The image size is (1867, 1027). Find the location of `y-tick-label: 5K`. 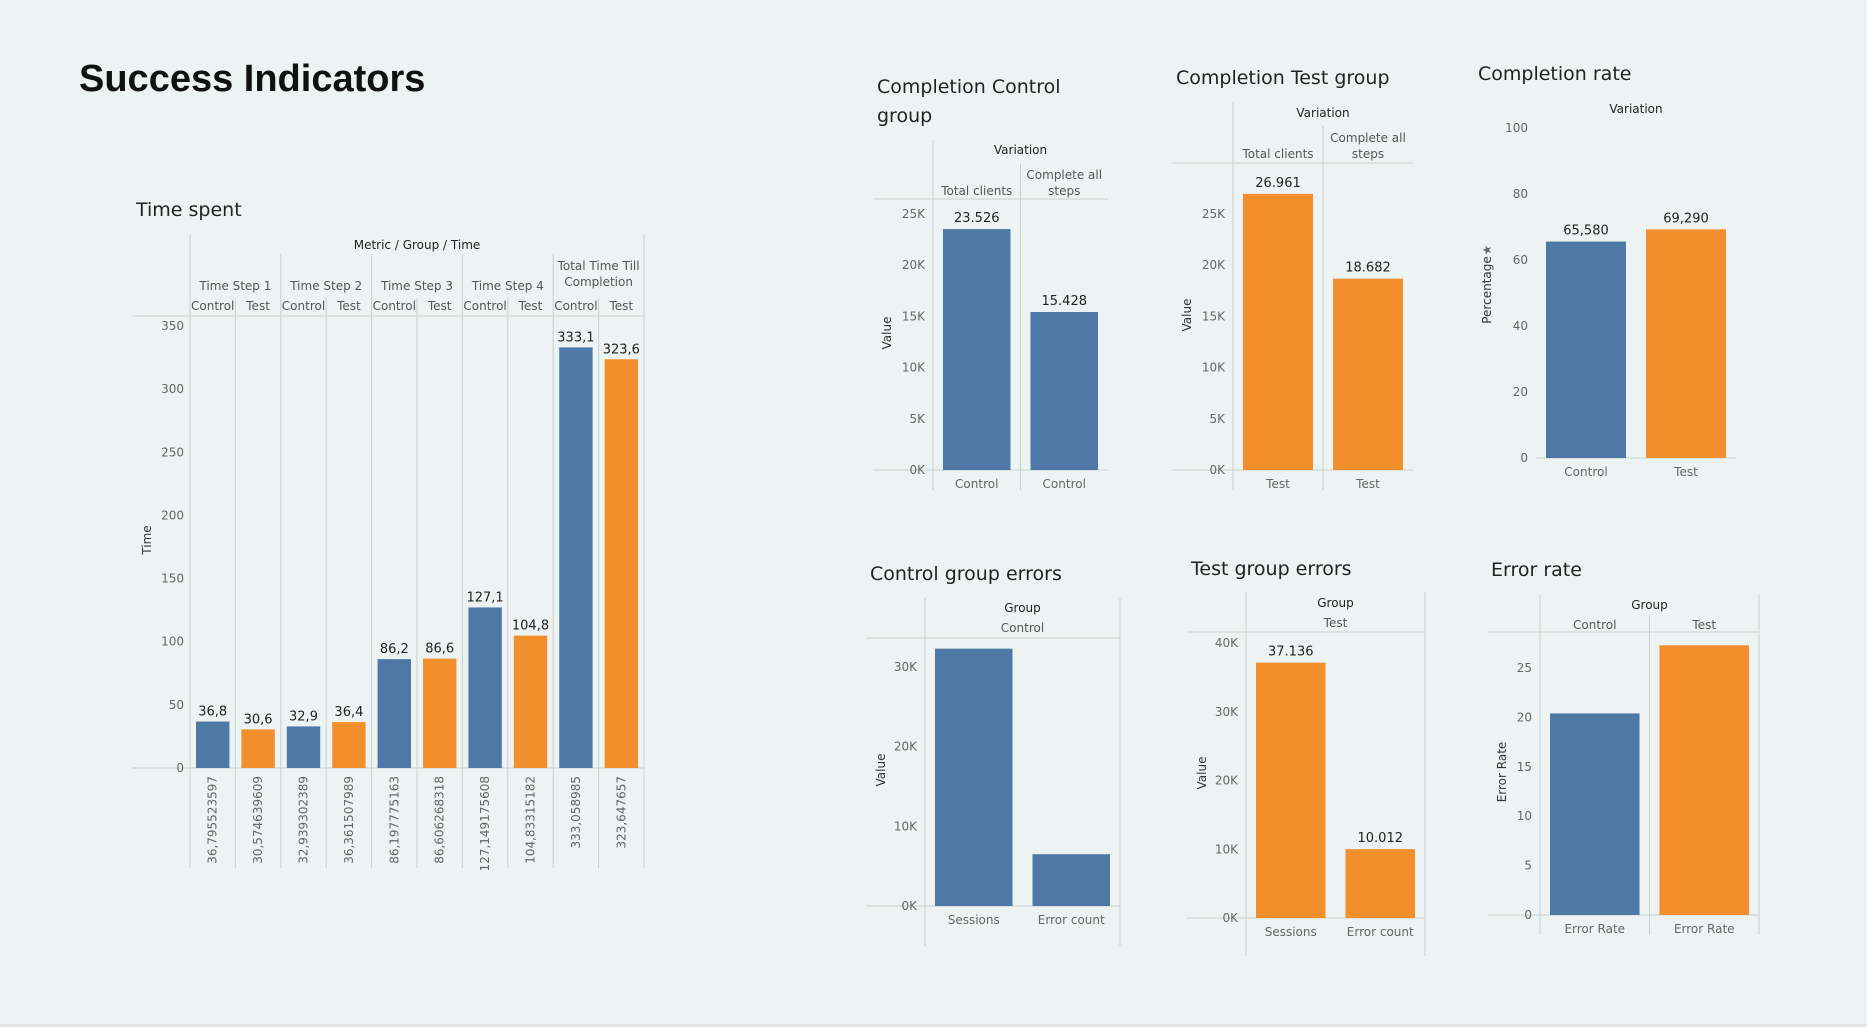

y-tick-label: 5K is located at coordinates (1217, 419).